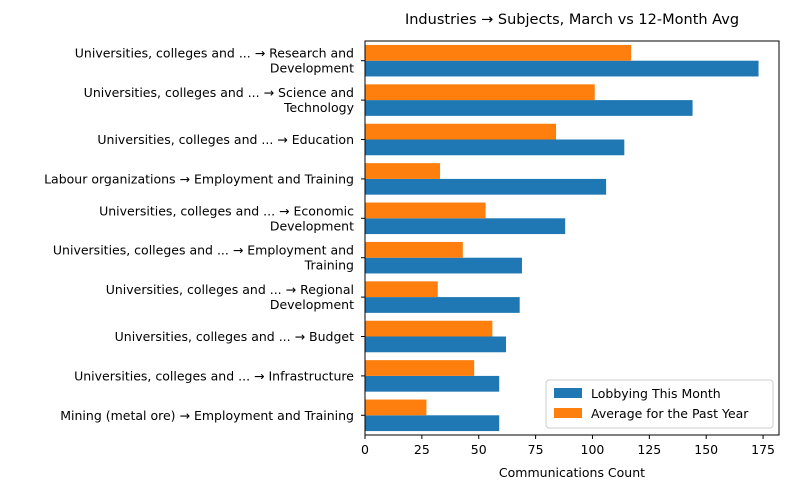  I want to click on legend-label: Lobbying This Month, so click(656, 393).